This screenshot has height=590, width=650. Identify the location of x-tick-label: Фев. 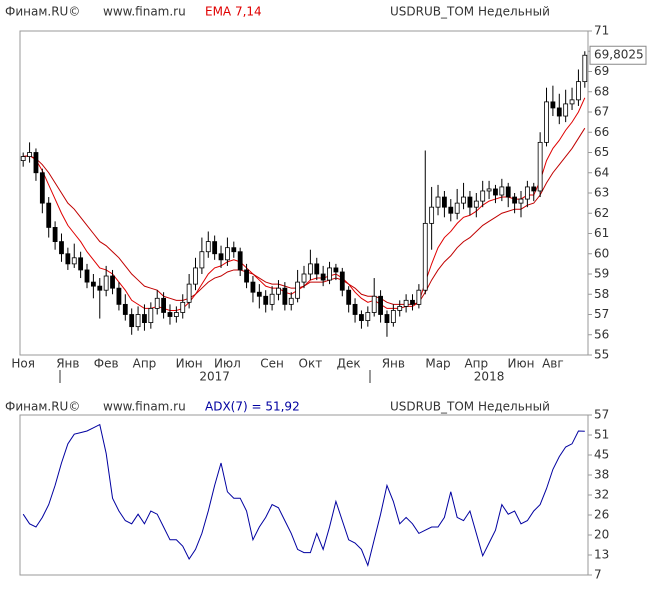
(106, 364).